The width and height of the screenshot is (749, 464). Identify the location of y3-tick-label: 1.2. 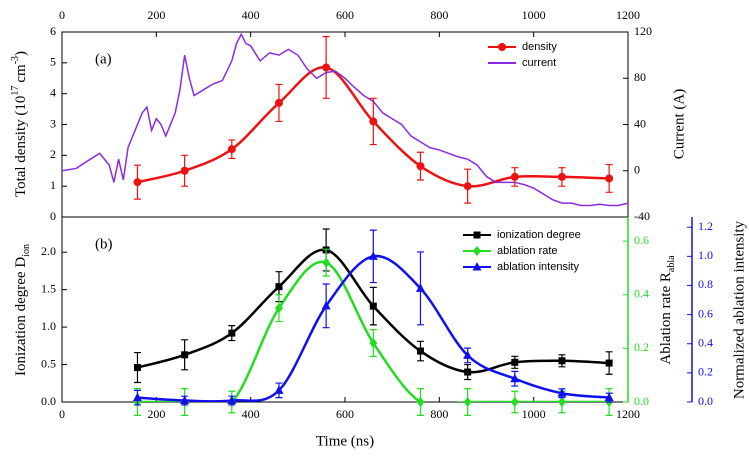
(705, 226).